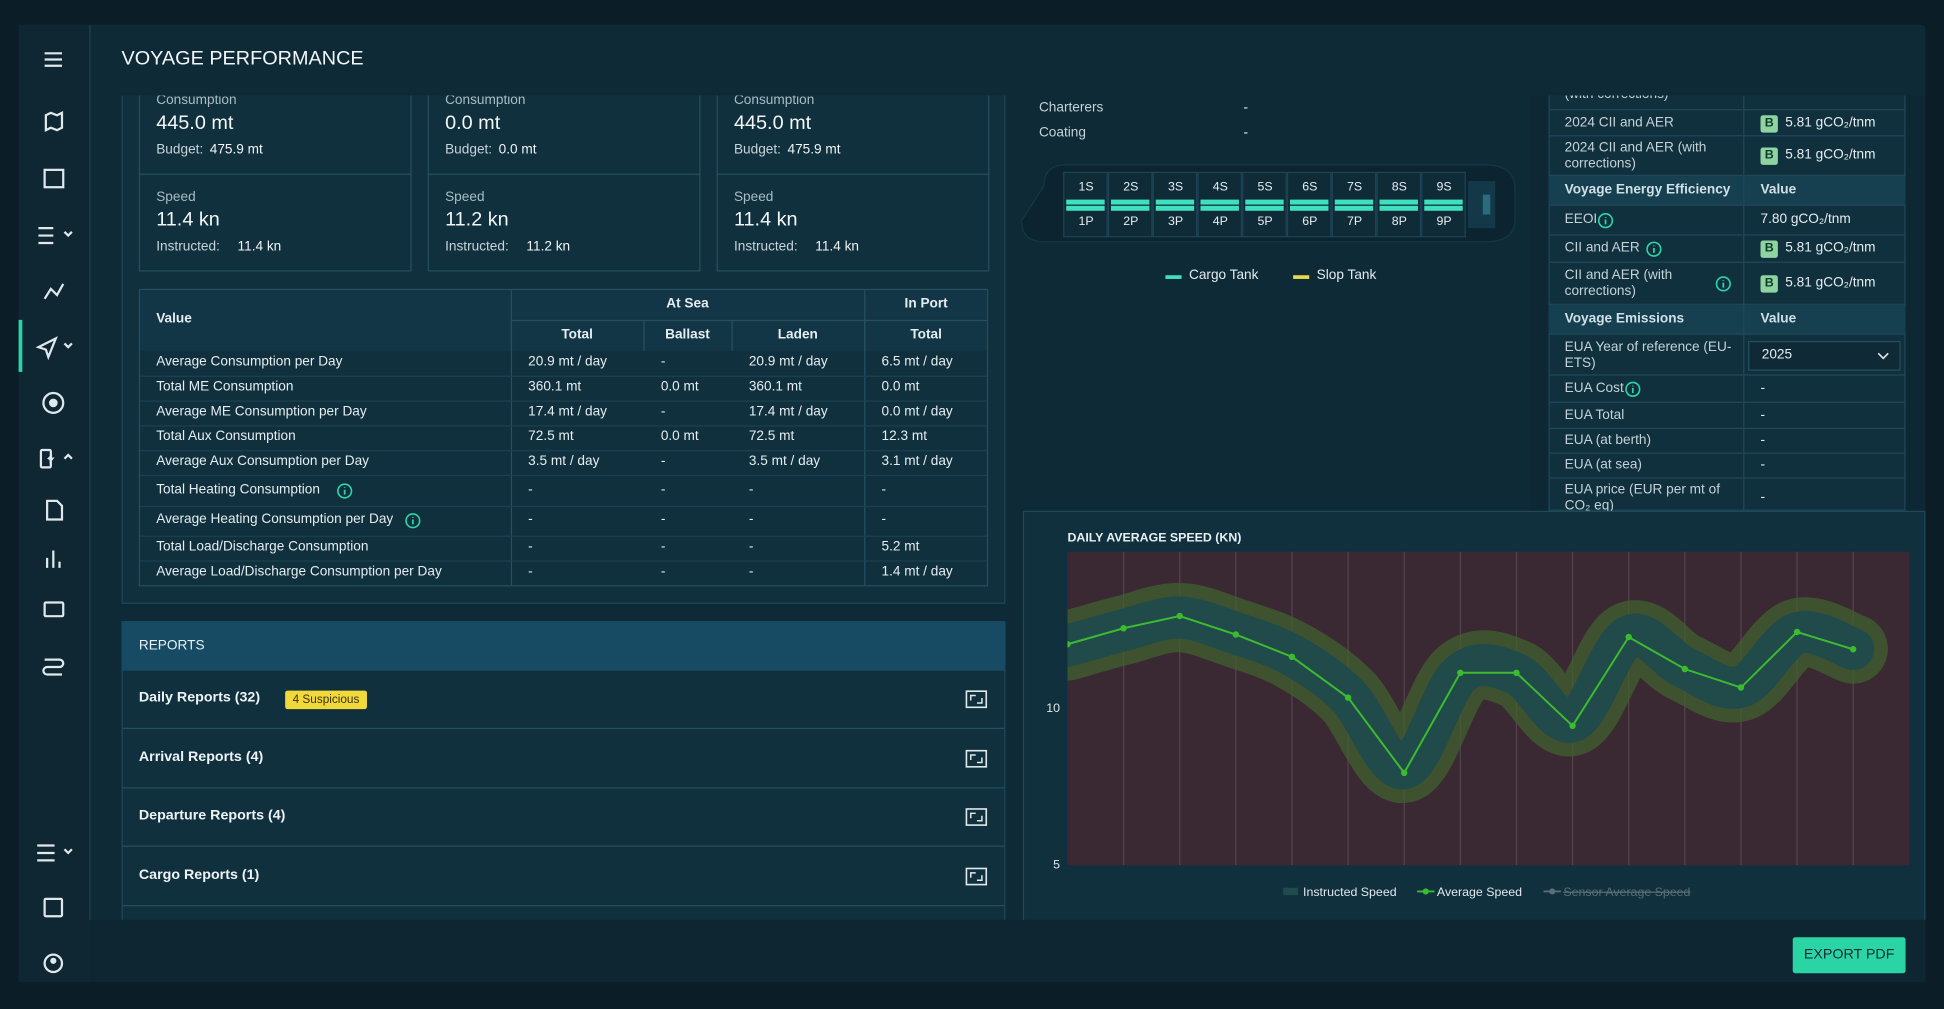 This screenshot has width=1944, height=1009. I want to click on legend-label: Instructed Speed, so click(1350, 892).